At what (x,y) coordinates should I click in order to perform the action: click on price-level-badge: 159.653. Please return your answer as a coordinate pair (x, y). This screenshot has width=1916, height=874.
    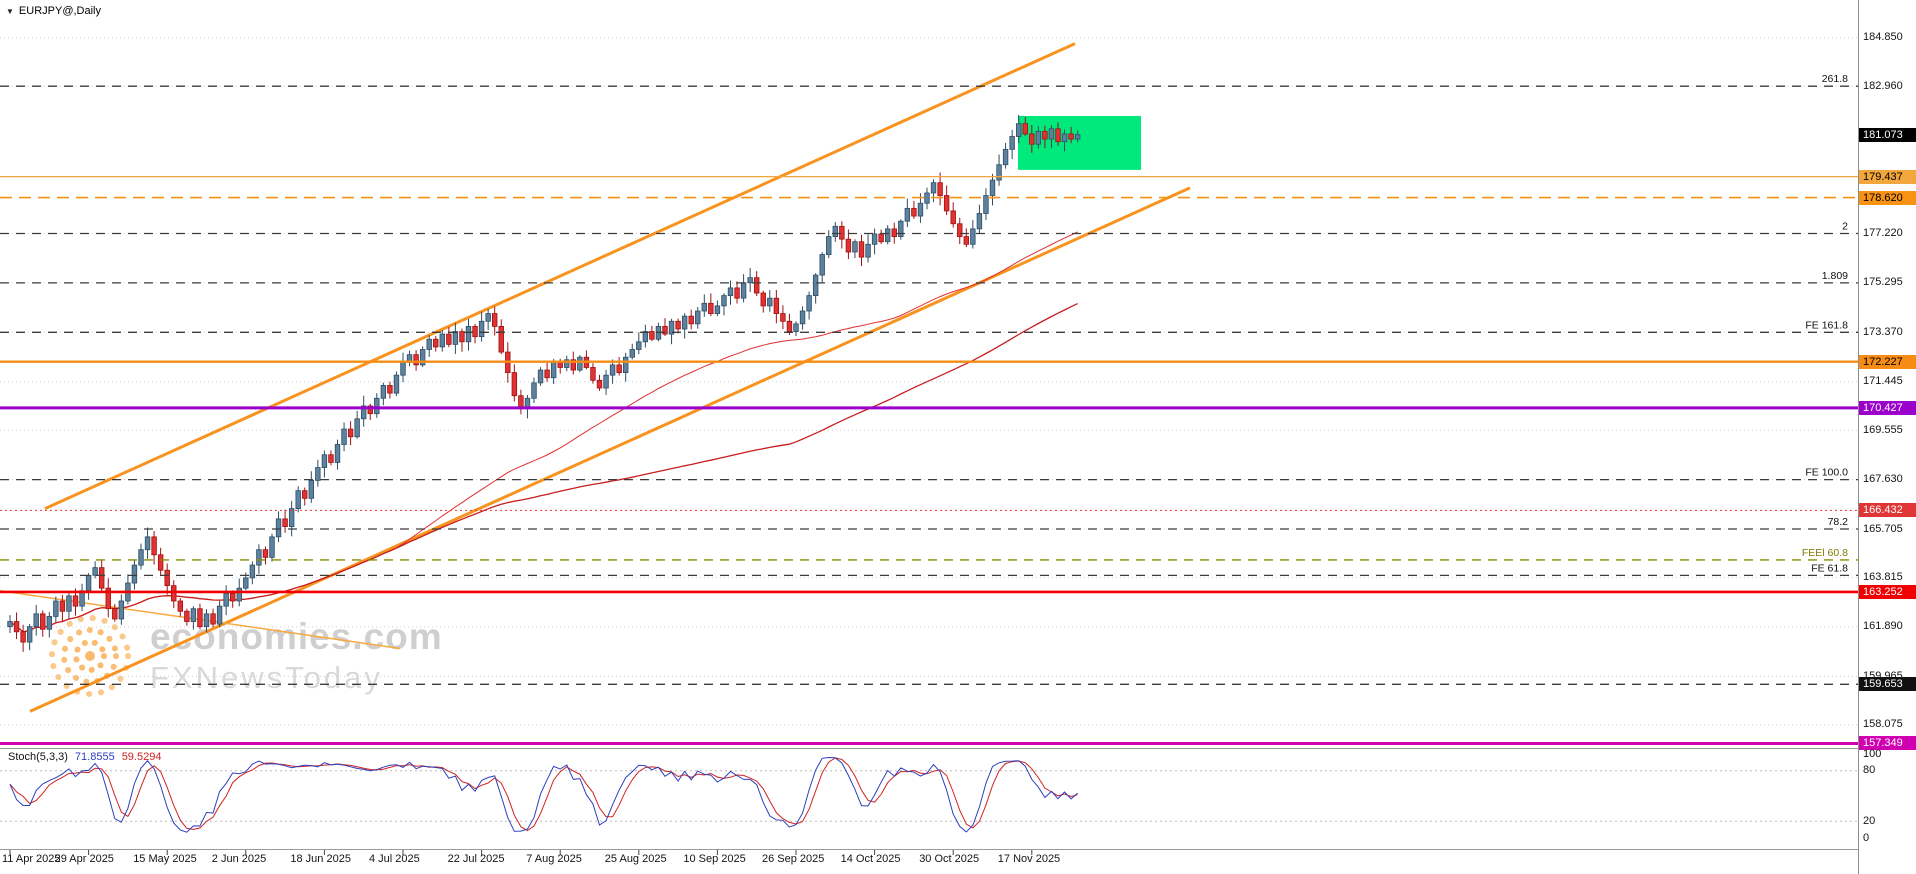
    Looking at the image, I should click on (1887, 684).